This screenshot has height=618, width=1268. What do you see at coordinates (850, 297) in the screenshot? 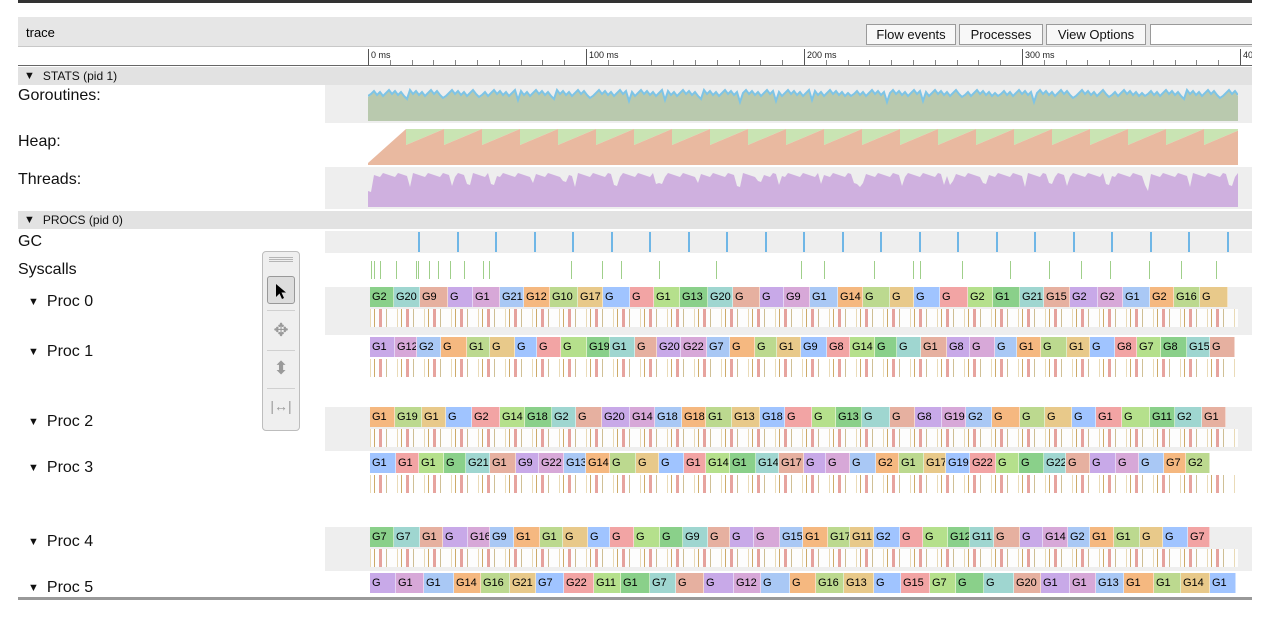
I see `goroutine-slice: G14` at bounding box center [850, 297].